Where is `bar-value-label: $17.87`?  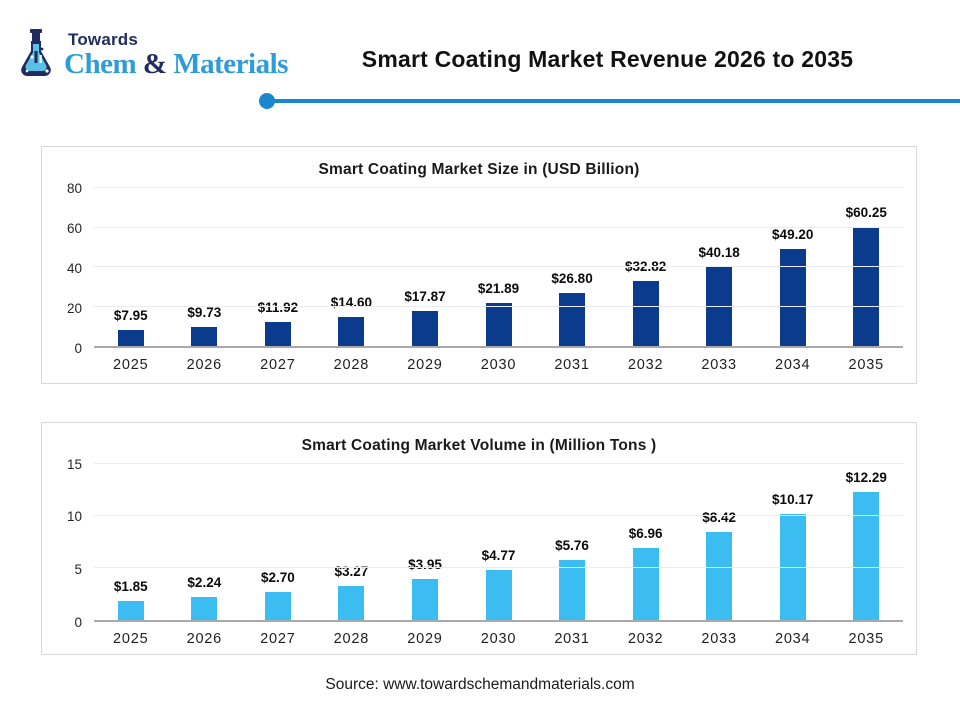
bar-value-label: $17.87 is located at coordinates (425, 296).